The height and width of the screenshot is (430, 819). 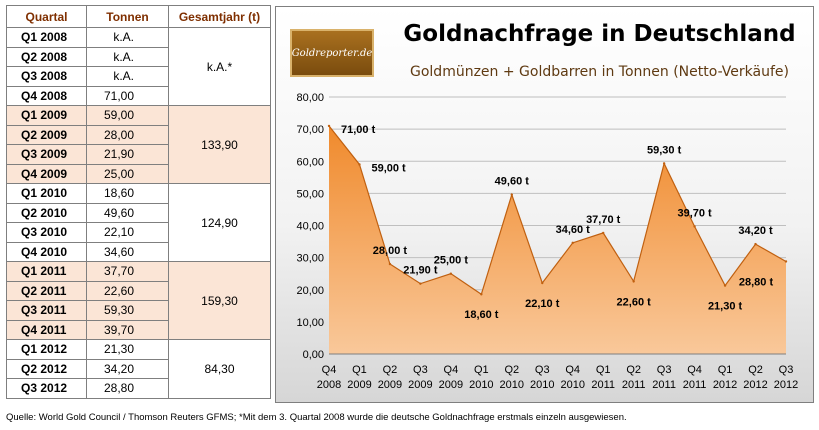 What do you see at coordinates (313, 355) in the screenshot?
I see `y-tick-label: 0,00` at bounding box center [313, 355].